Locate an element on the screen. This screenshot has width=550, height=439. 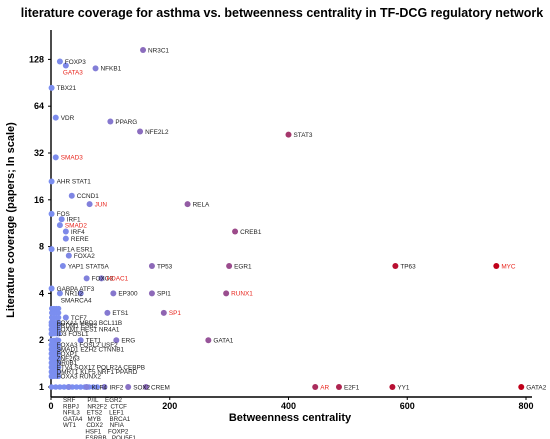
point-label: STAT3 is located at coordinates (303, 135).